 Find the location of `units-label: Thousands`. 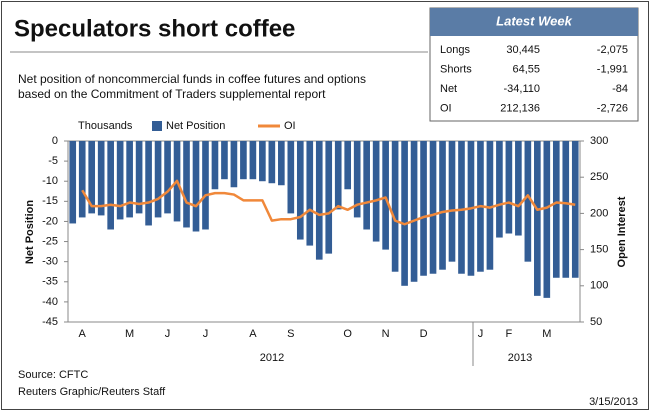

units-label: Thousands is located at coordinates (105, 126).